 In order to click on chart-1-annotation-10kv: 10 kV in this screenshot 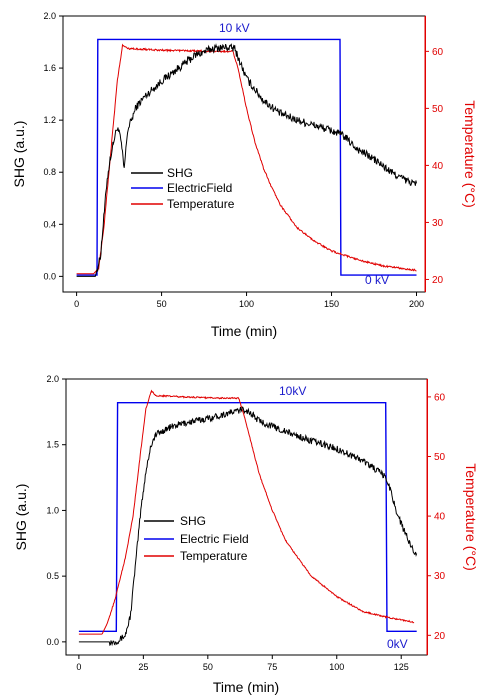, I will do `click(234, 28)`.